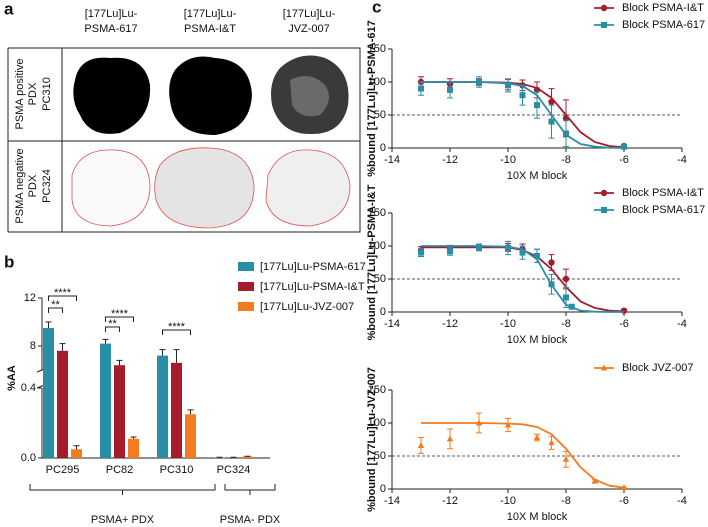  Describe the element at coordinates (177, 470) in the screenshot. I see `x-tick-label: PC310` at that location.